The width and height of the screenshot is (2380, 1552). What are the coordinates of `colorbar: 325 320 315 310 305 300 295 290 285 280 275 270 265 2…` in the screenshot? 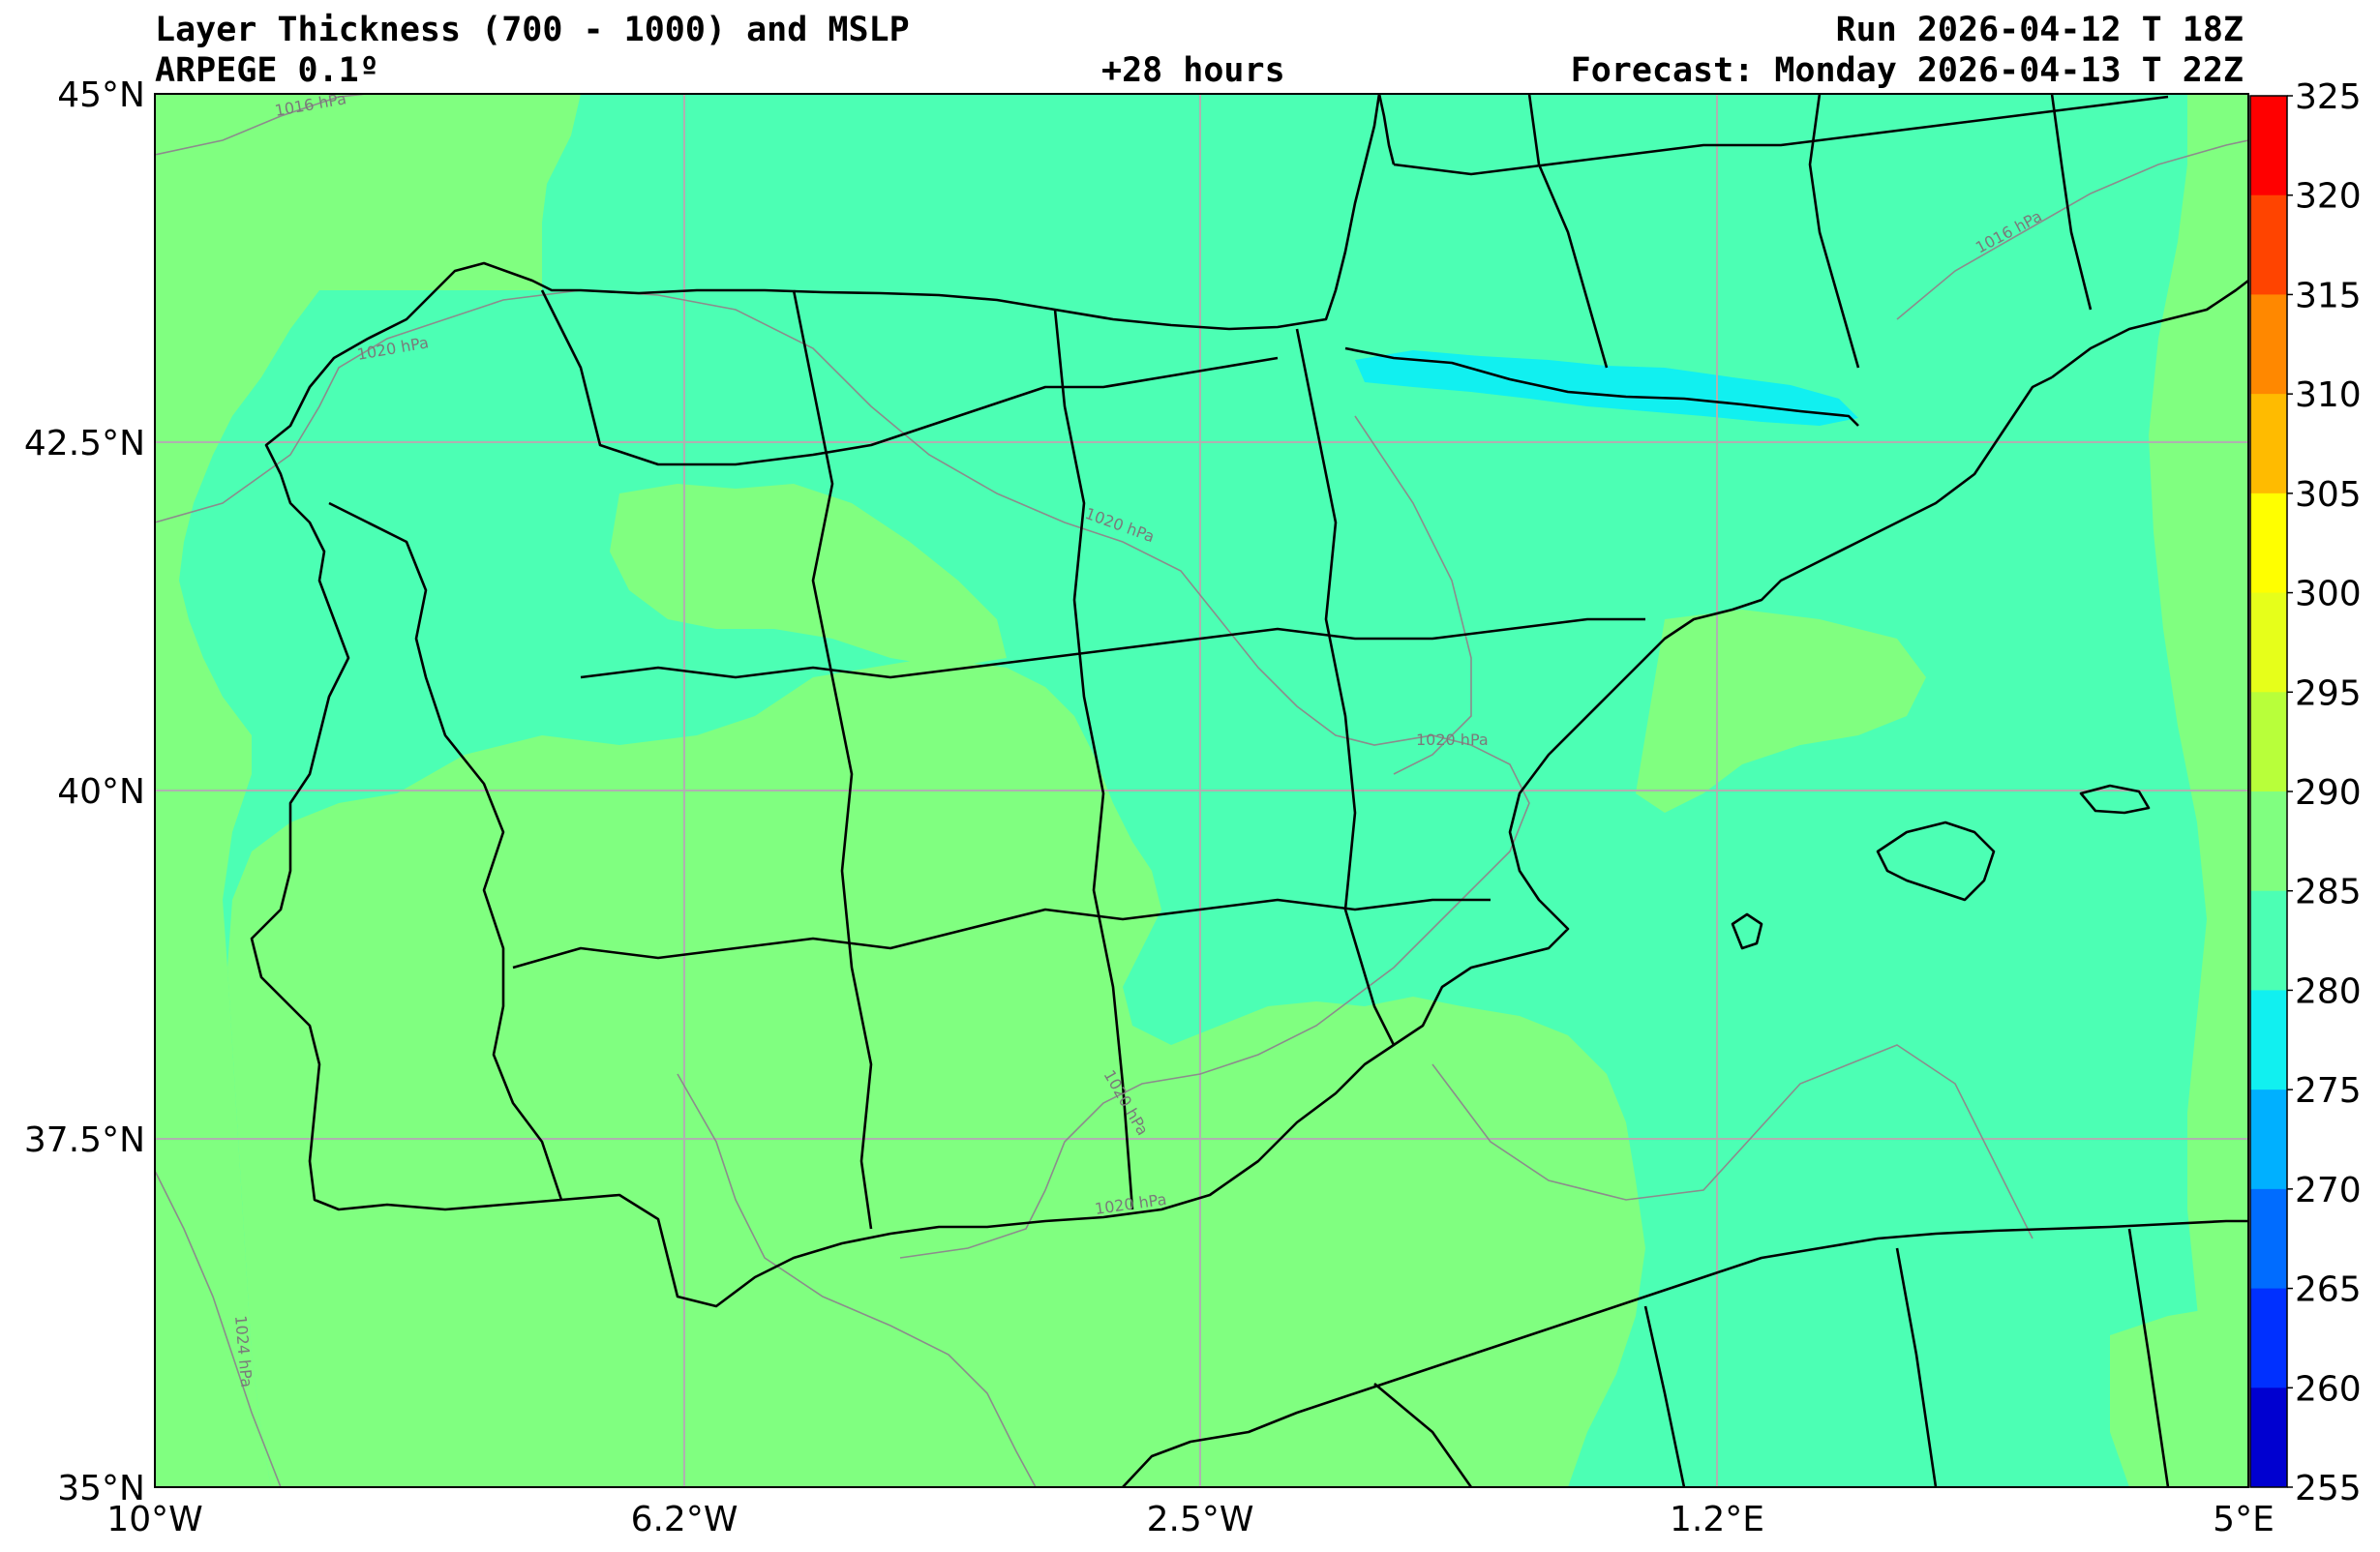 It's located at (2306, 793).